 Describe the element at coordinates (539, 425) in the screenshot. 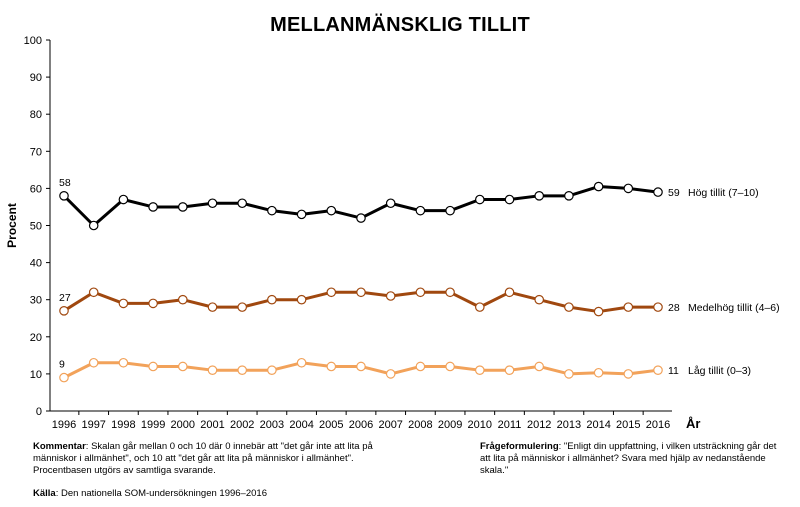

I see `x-tick-label: 2012` at that location.